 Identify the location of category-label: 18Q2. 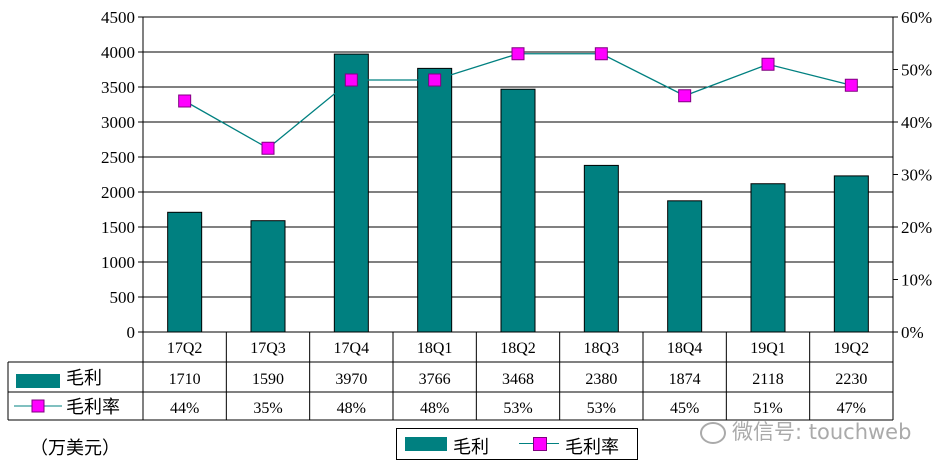
(518, 348).